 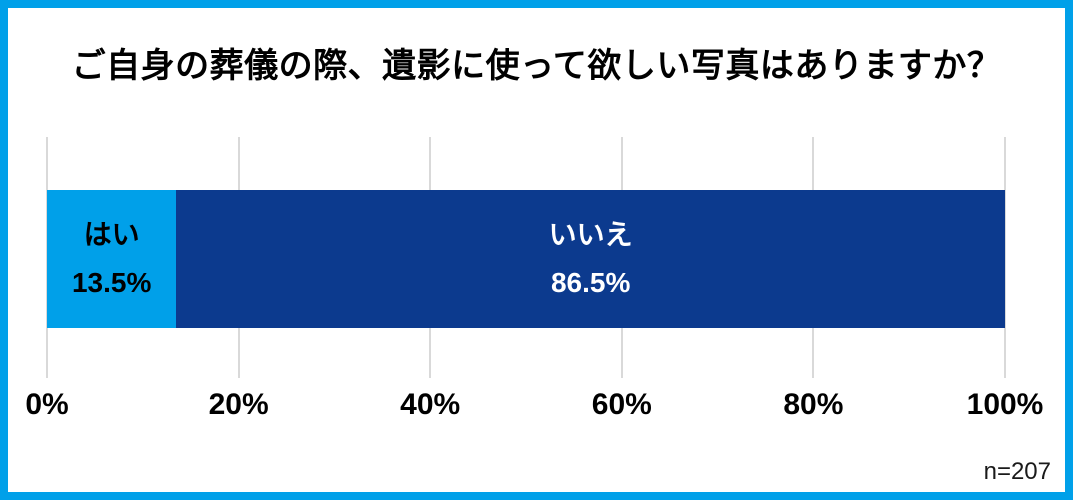 What do you see at coordinates (1017, 471) in the screenshot?
I see `sample-size-note: n=207` at bounding box center [1017, 471].